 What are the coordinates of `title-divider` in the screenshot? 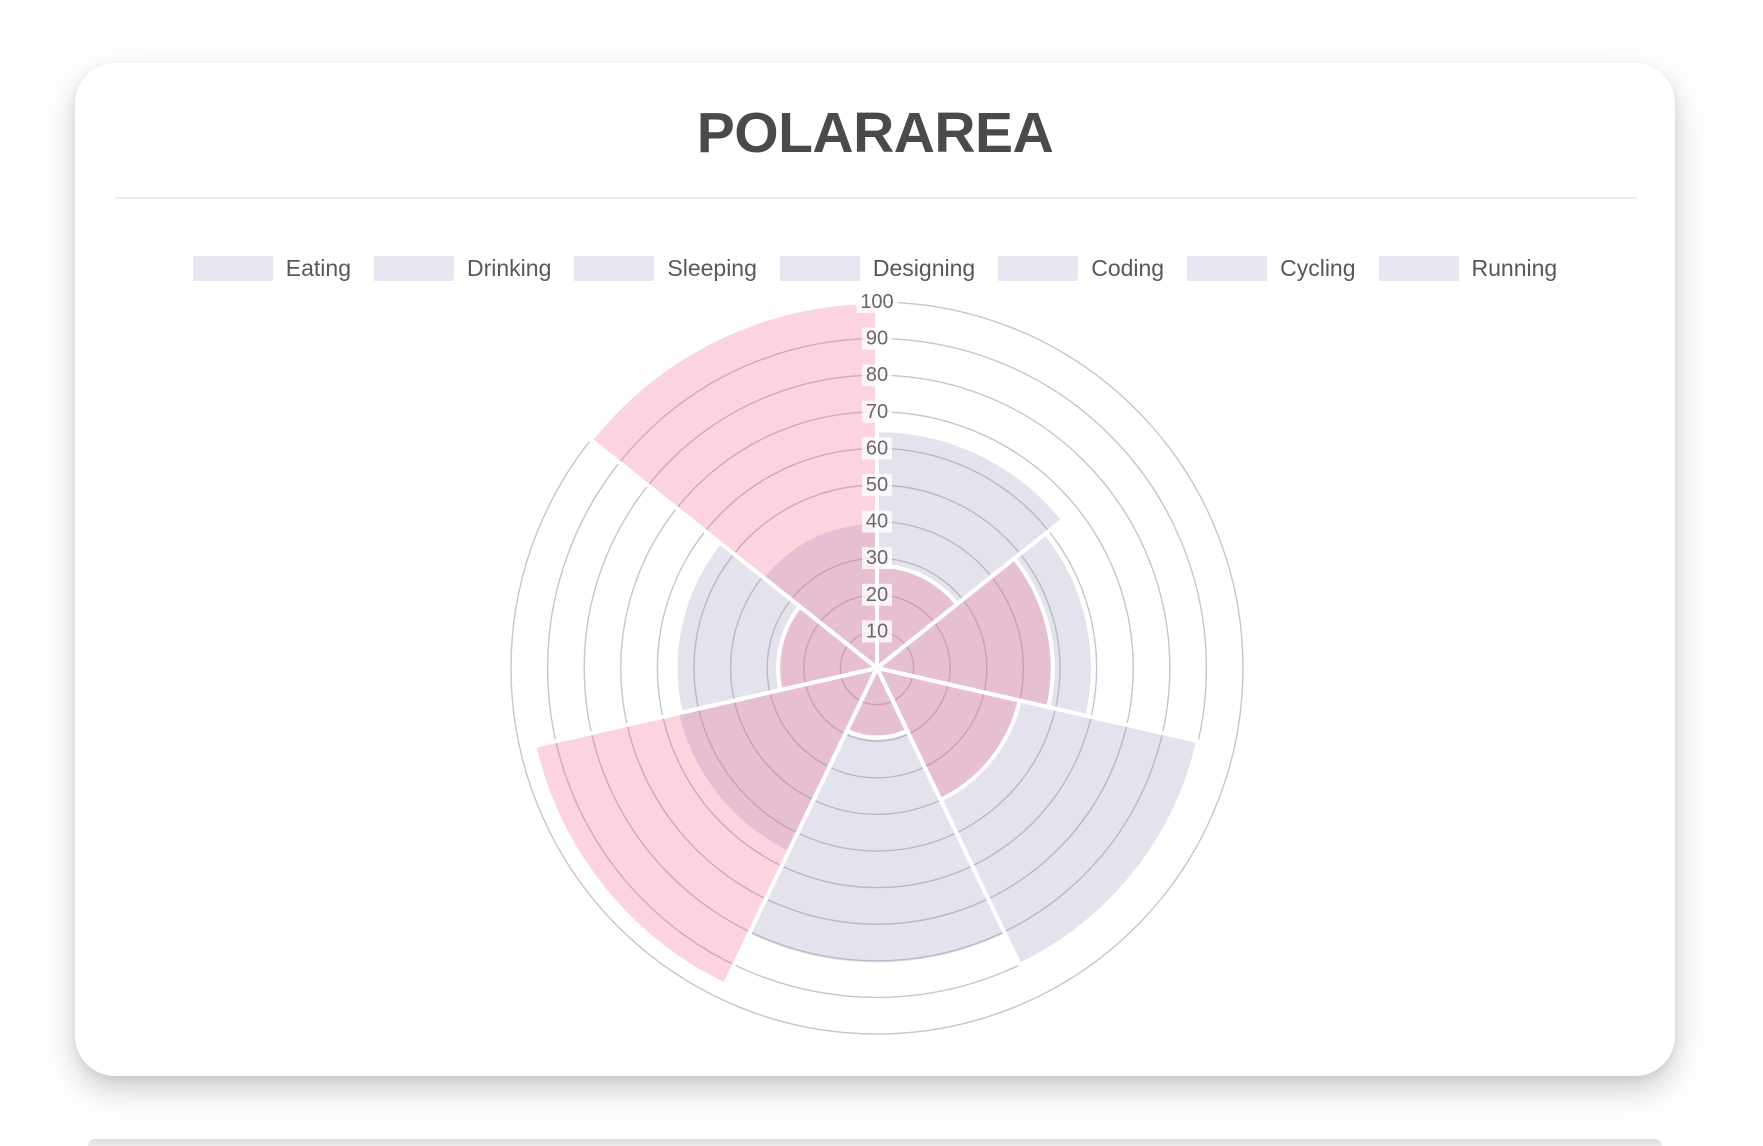 It's located at (876, 198).